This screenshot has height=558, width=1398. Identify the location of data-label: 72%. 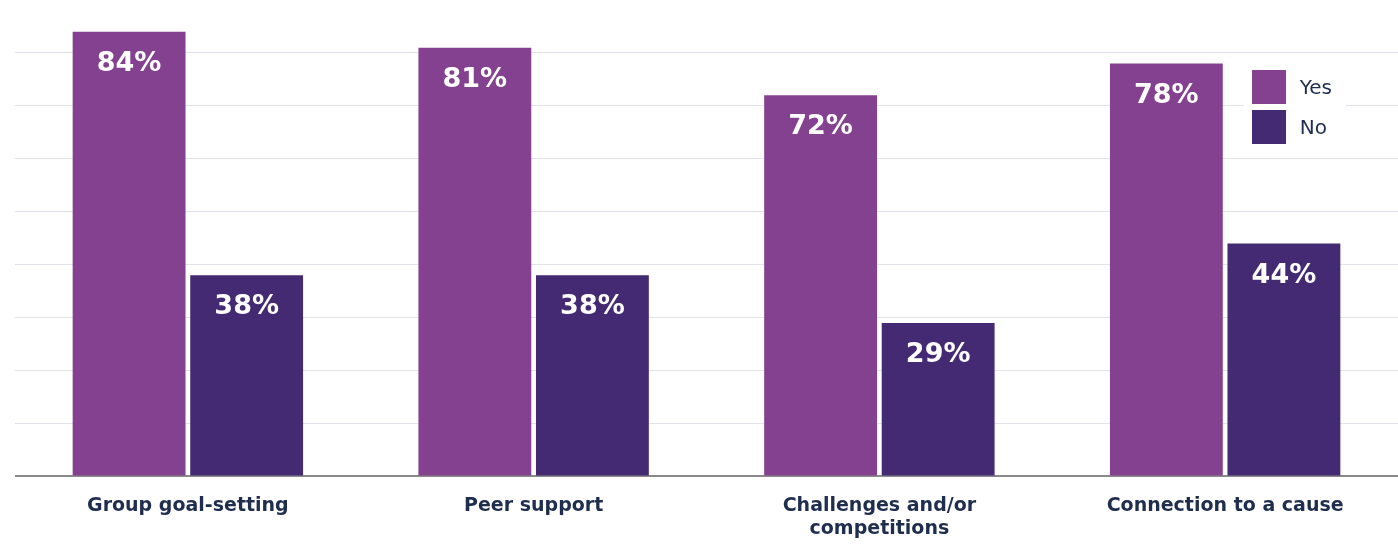
(820, 125).